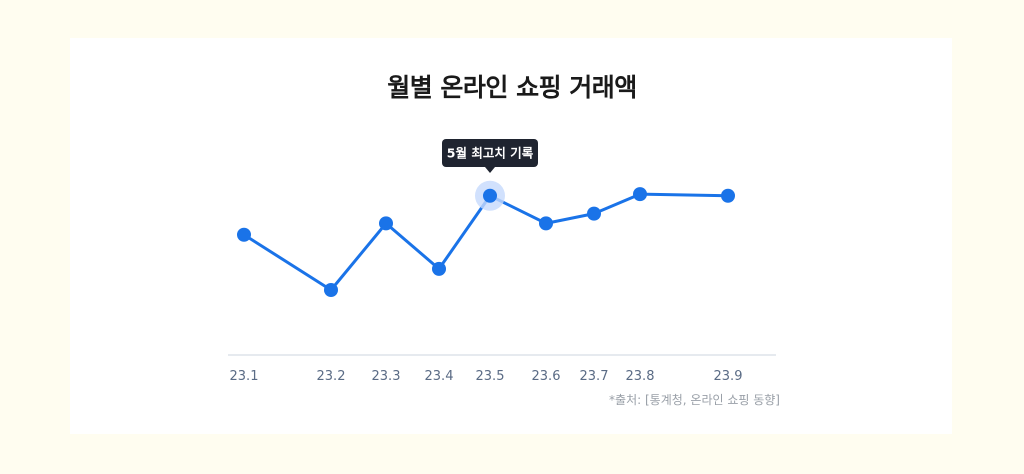 The width and height of the screenshot is (1024, 474). Describe the element at coordinates (694, 400) in the screenshot. I see `source-note: *출처: [통계청, 온라인 쇼핑 동향]` at that location.